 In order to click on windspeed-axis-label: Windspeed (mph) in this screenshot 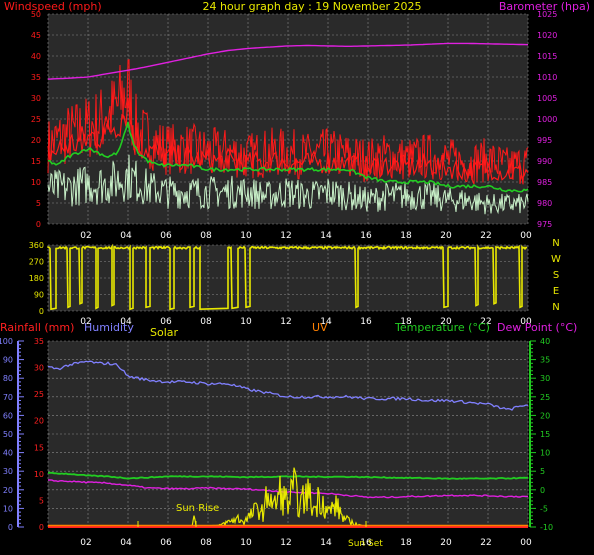, I will do `click(53, 6)`.